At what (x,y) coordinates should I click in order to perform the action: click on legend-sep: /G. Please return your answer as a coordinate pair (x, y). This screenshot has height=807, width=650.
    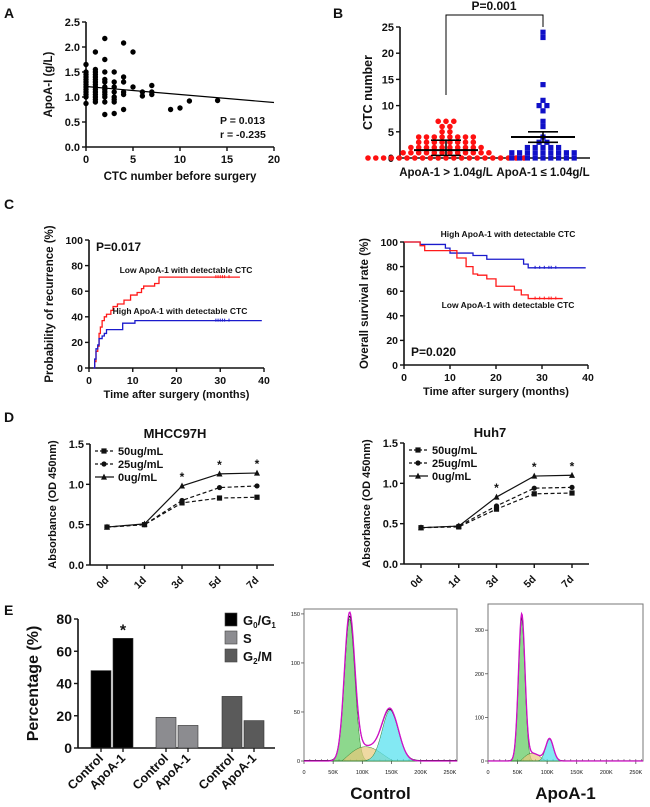
    Looking at the image, I should click on (265, 620).